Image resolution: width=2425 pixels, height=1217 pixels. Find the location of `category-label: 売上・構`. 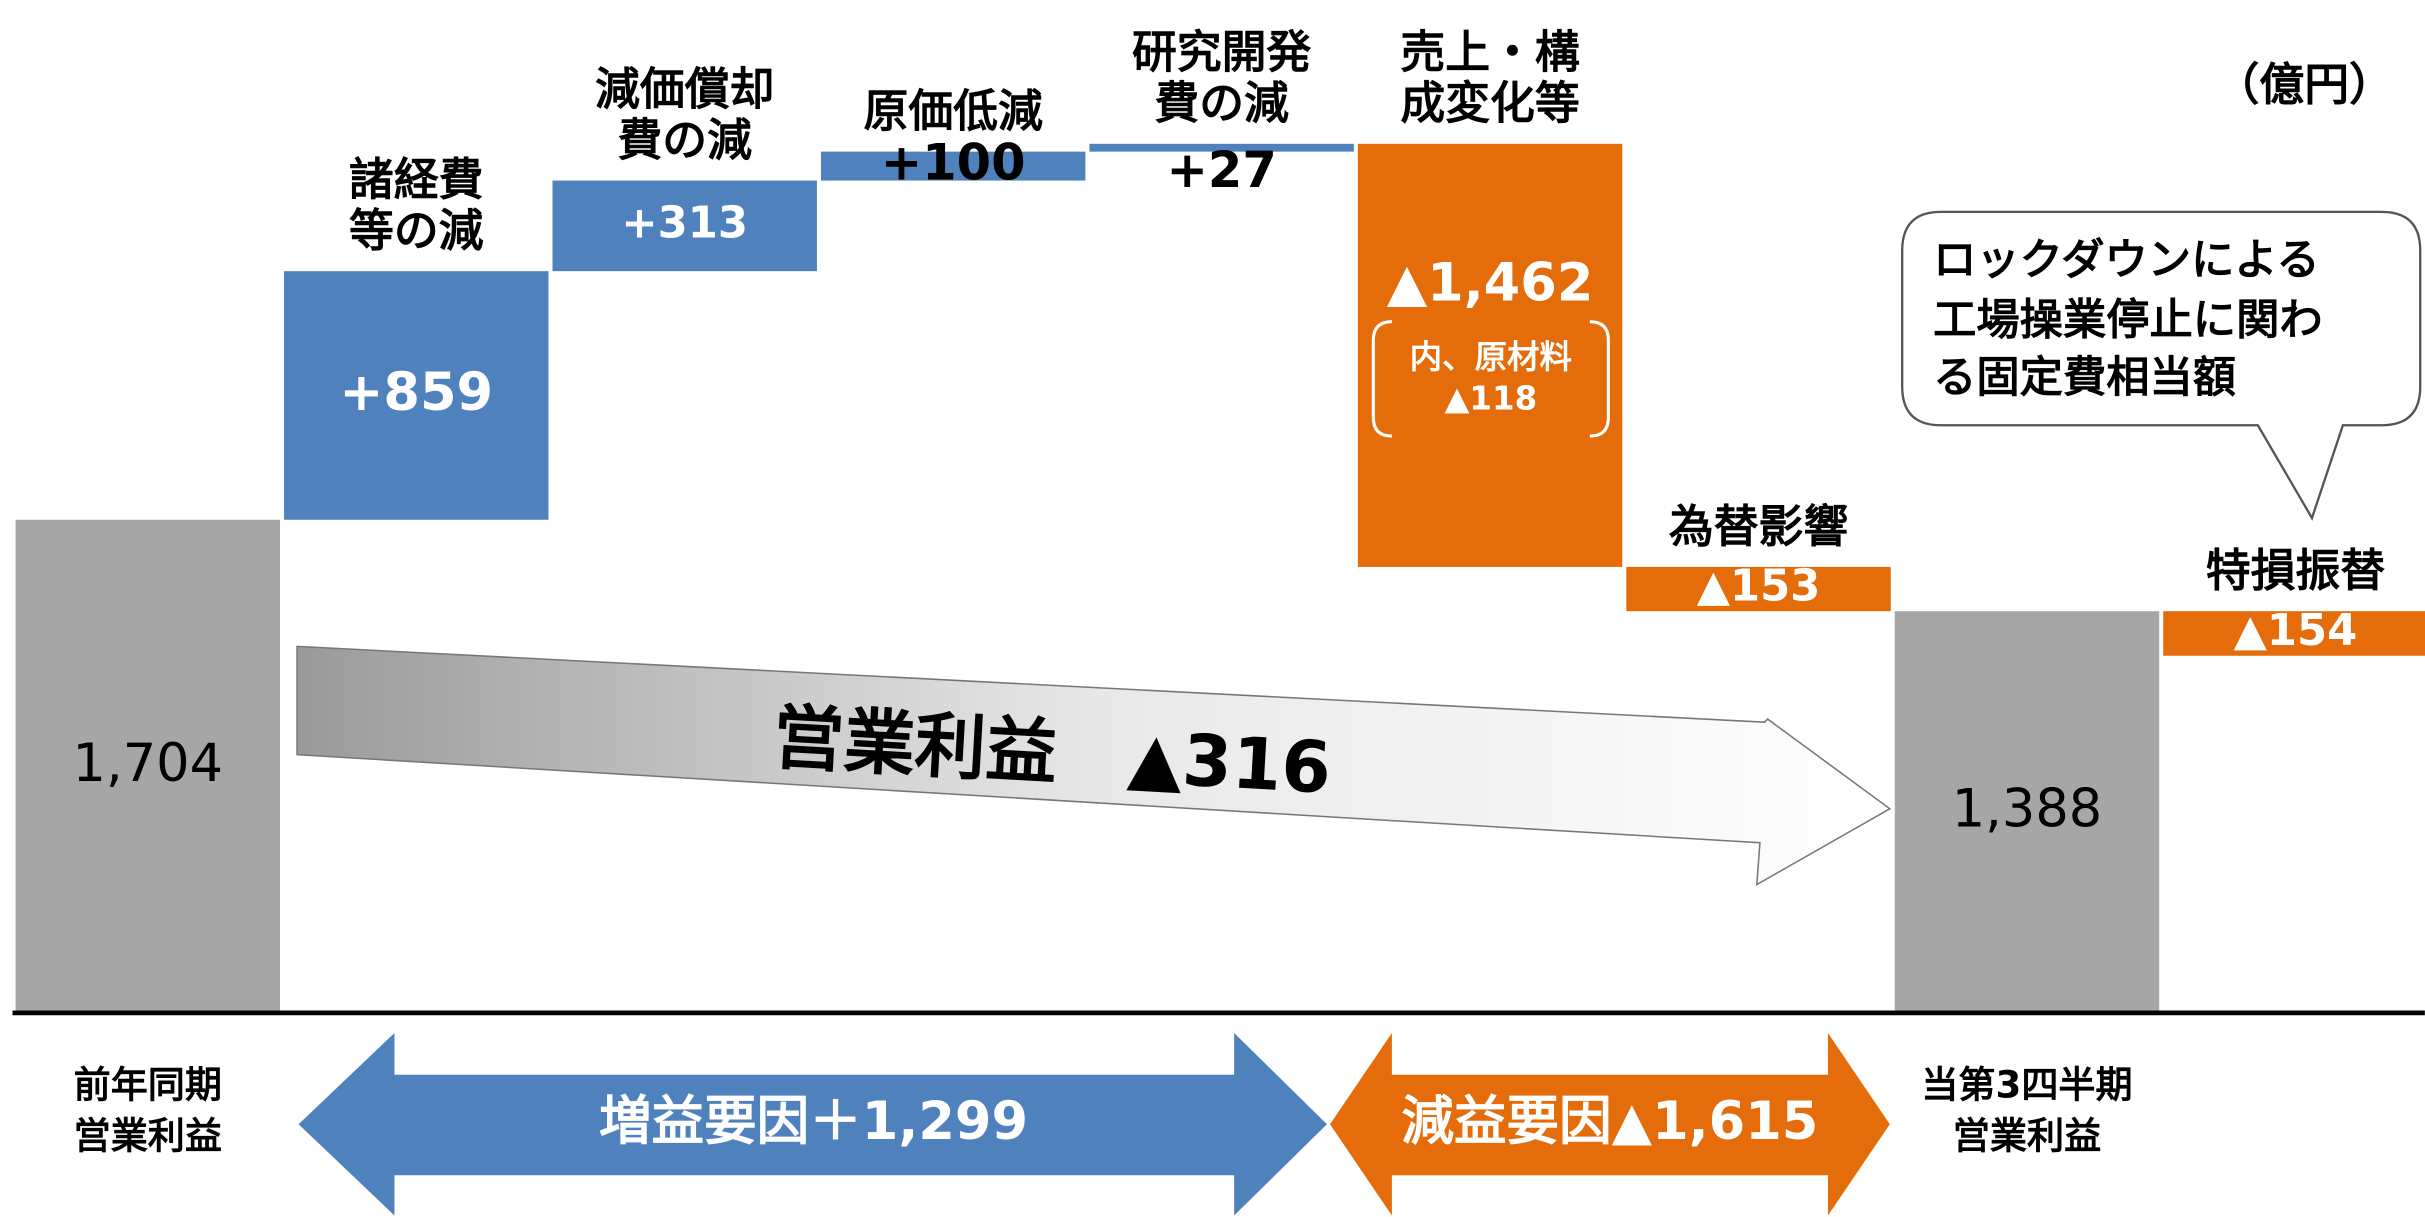

category-label: 売上・構 is located at coordinates (1489, 52).